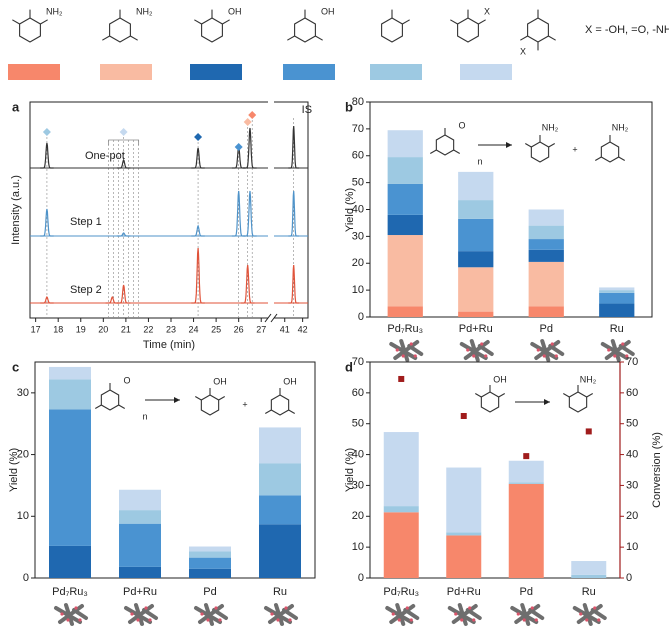 Image resolution: width=669 pixels, height=631 pixels. Describe the element at coordinates (169, 210) in the screenshot. I see `plot-frame` at that location.